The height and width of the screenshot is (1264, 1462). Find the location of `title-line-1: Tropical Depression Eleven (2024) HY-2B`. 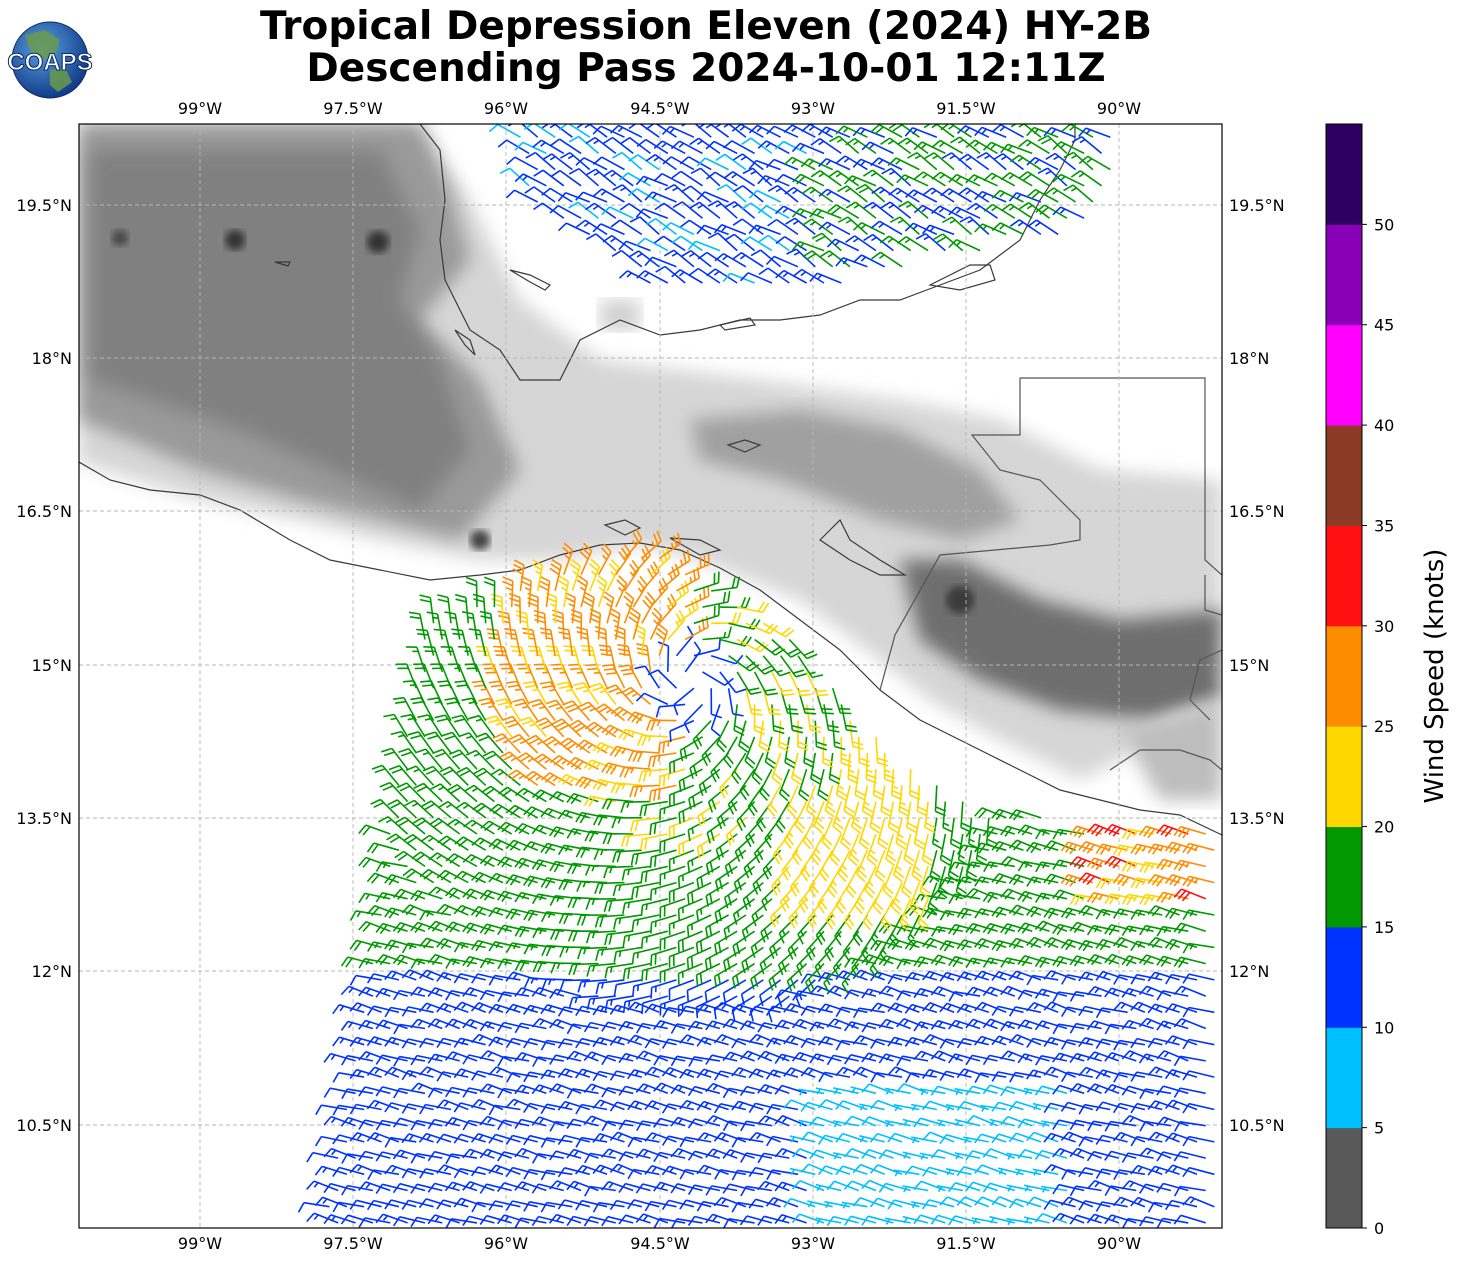

title-line-1: Tropical Depression Eleven (2024) HY-2B is located at coordinates (705, 26).